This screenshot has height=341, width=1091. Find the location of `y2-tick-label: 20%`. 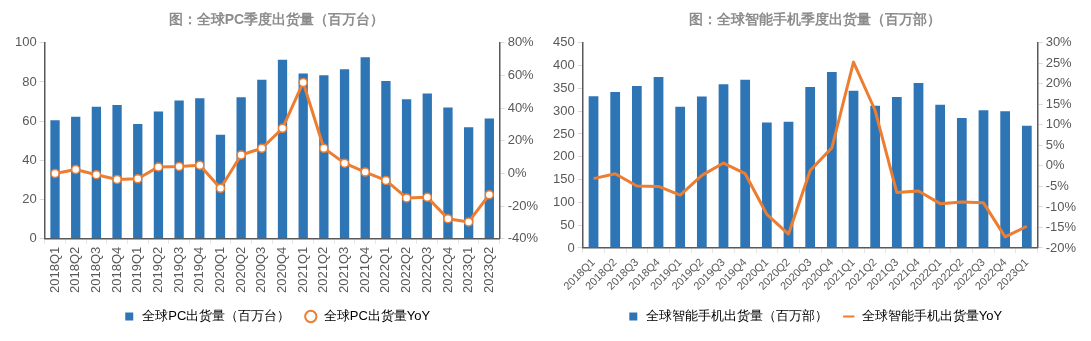

y2-tick-label: 20% is located at coordinates (521, 140).